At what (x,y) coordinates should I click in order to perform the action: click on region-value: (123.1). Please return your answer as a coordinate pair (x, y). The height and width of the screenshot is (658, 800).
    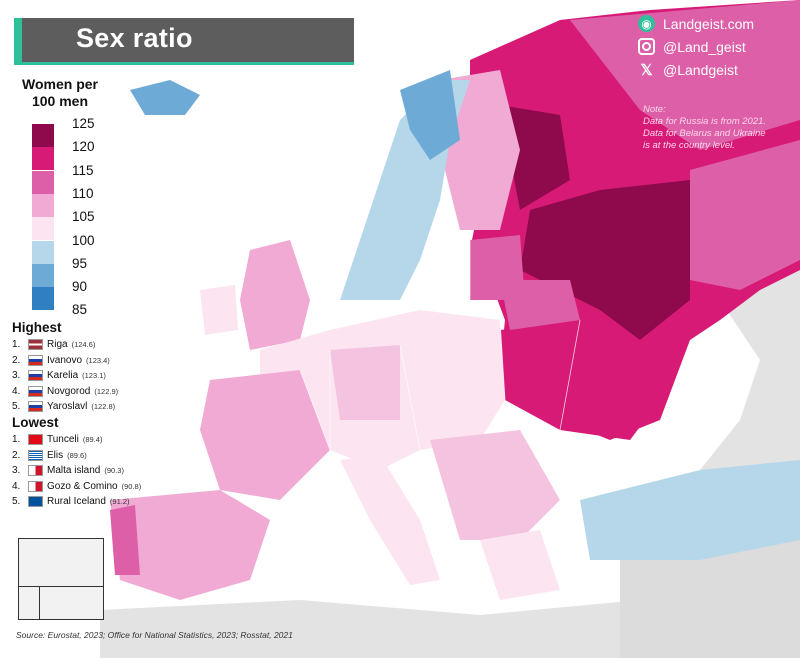
    Looking at the image, I should click on (94, 376).